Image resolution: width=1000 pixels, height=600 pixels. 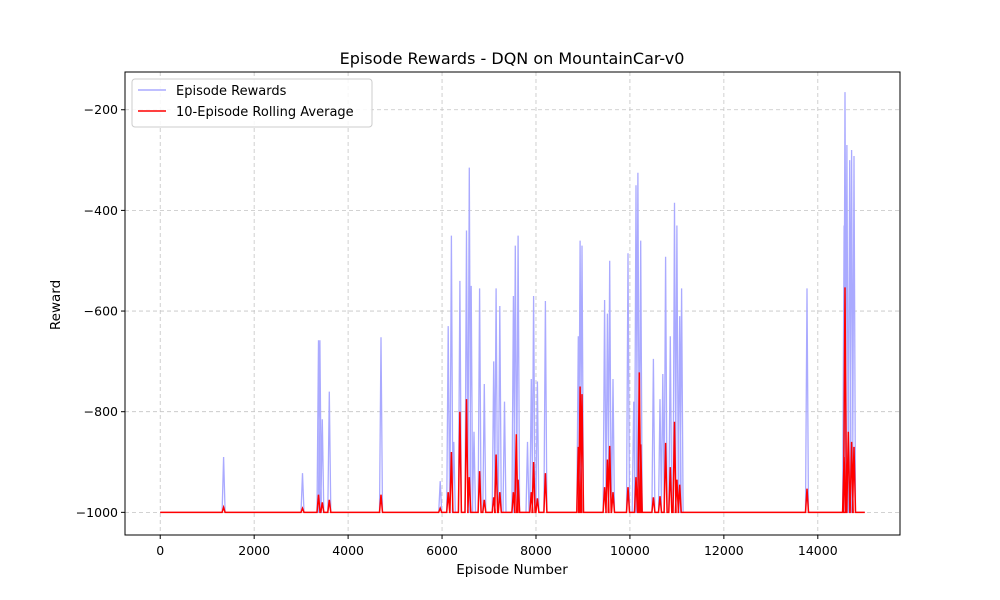 I want to click on x-tick-label: 12000, so click(x=724, y=550).